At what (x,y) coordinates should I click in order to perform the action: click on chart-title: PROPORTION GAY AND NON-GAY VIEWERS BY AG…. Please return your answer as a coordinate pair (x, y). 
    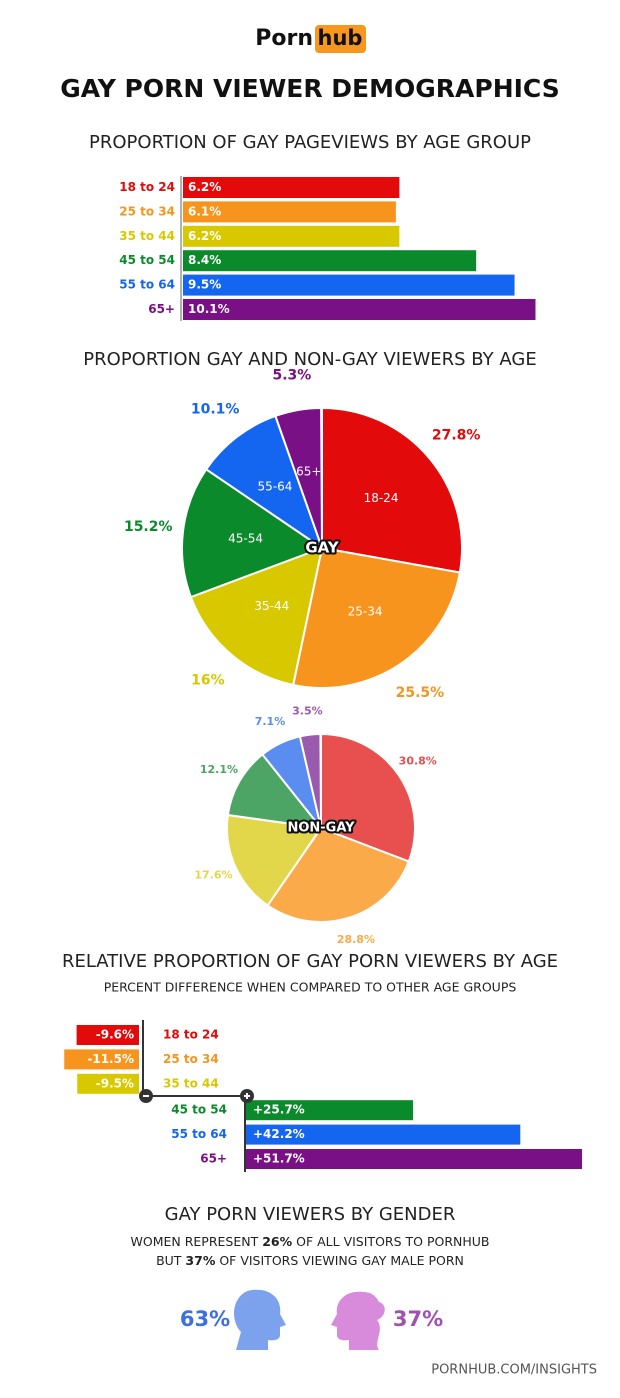
    Looking at the image, I should click on (309, 359).